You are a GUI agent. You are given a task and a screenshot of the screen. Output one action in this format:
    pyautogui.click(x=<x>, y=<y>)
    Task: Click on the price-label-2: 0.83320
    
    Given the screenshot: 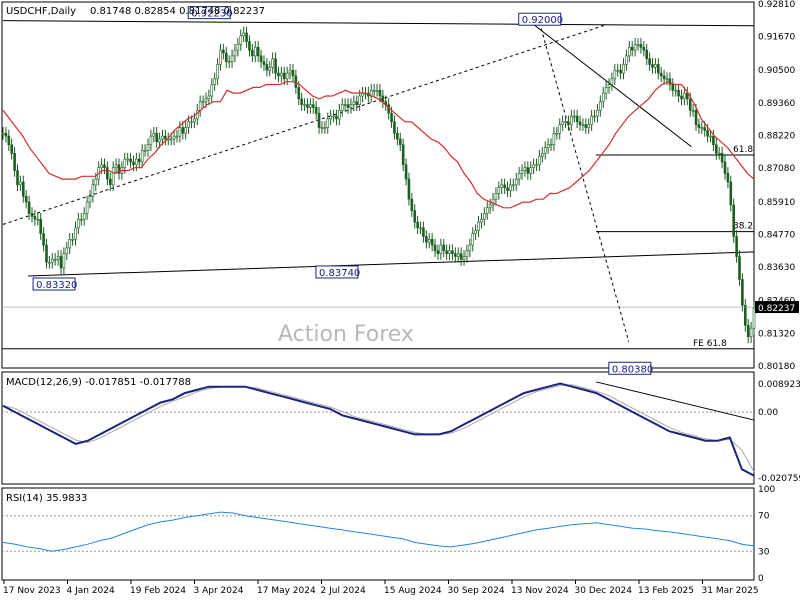 What is the action you would take?
    pyautogui.click(x=56, y=285)
    